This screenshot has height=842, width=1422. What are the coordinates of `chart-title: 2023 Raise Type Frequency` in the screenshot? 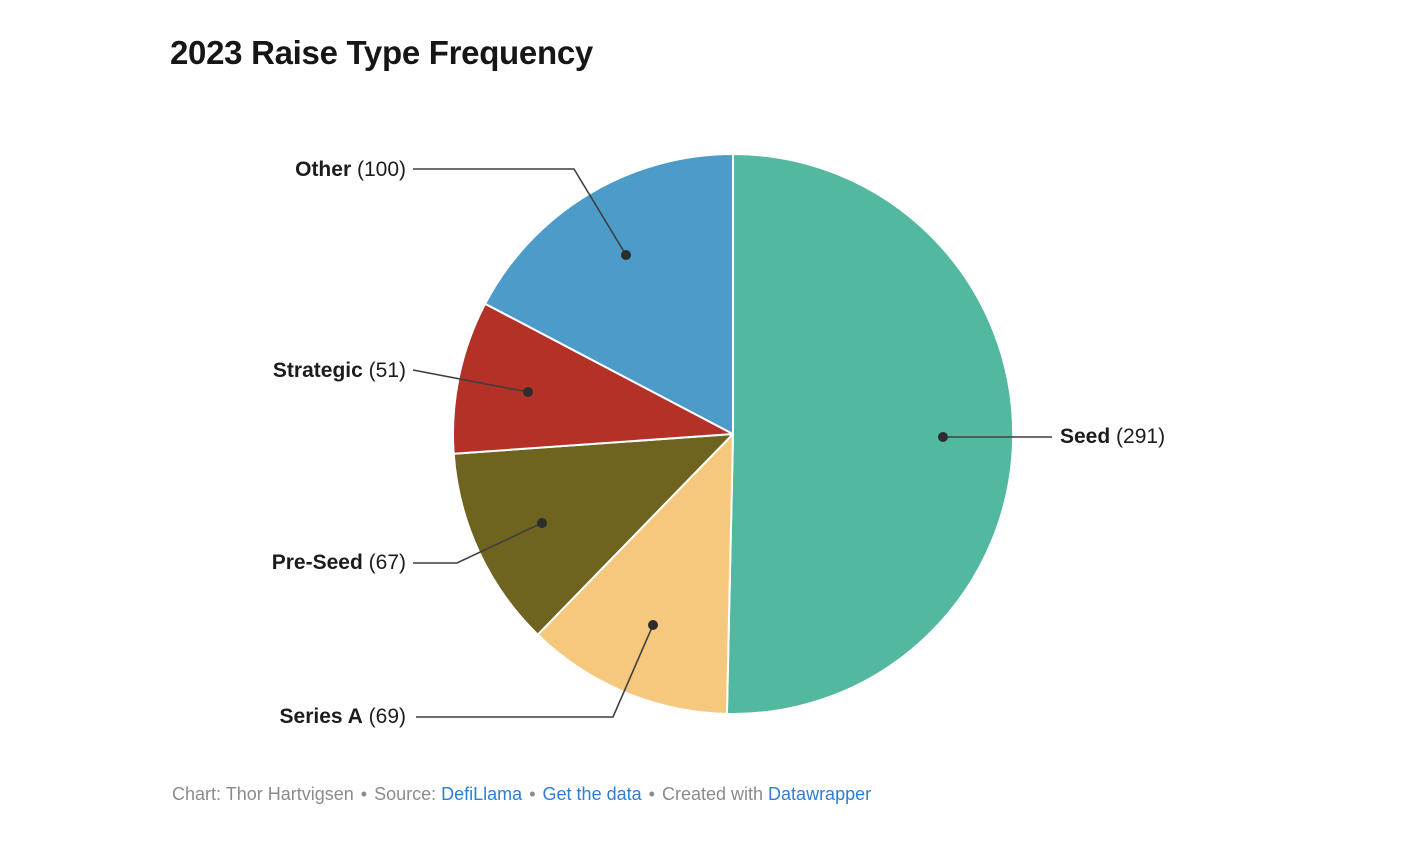 It's located at (381, 52).